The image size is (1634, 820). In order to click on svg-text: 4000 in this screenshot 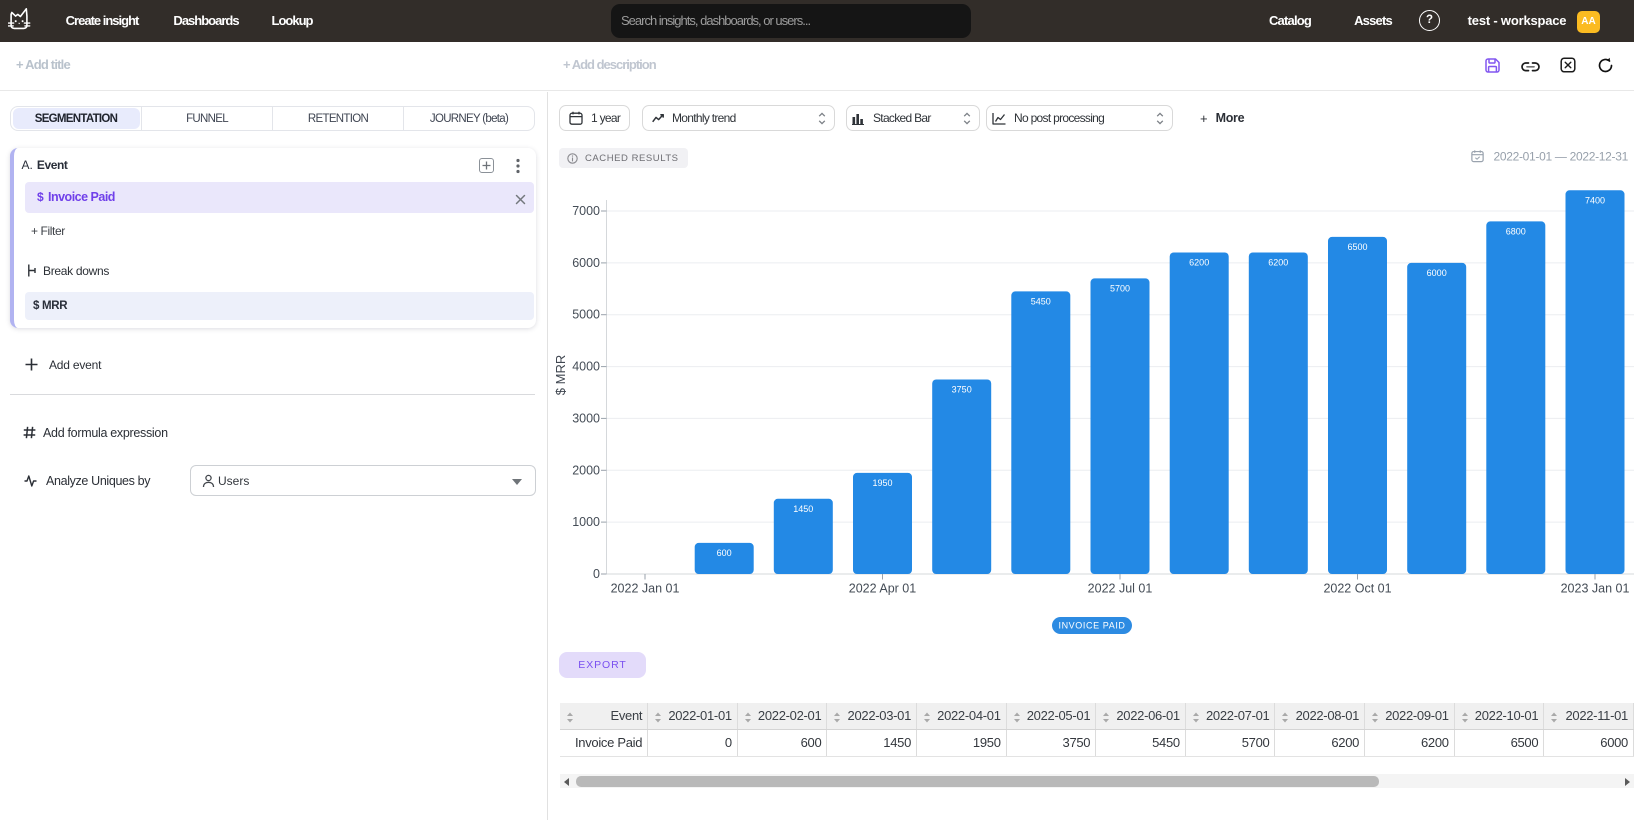, I will do `click(586, 367)`.